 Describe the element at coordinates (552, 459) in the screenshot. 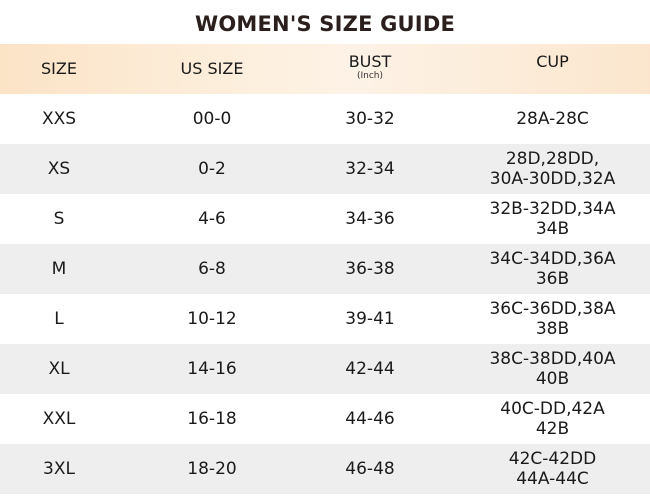

I see `cup-line: 42C-42DD` at that location.